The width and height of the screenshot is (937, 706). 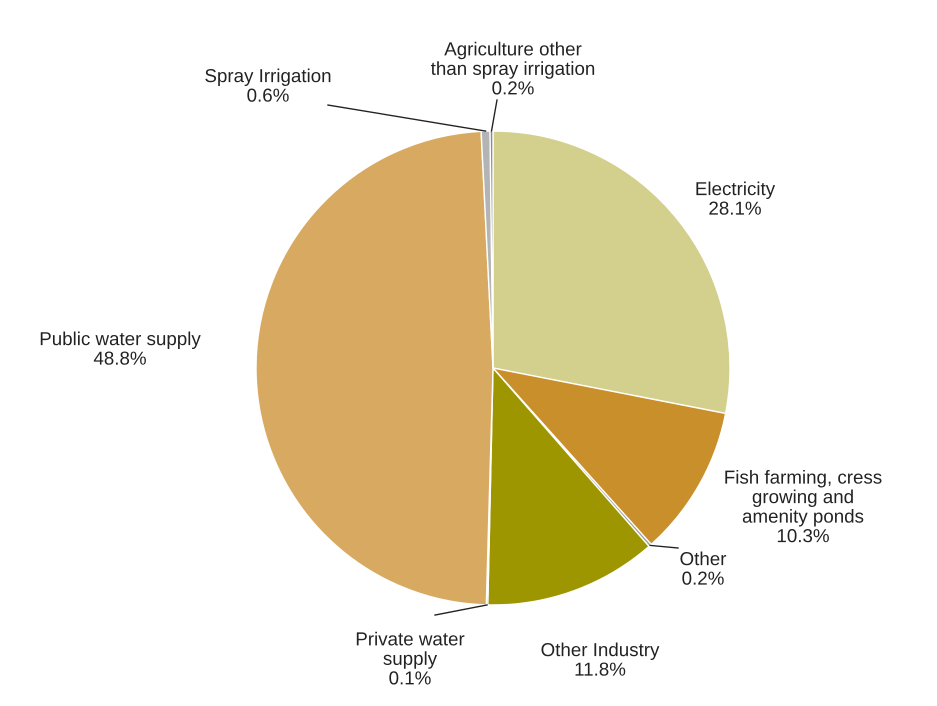 What do you see at coordinates (268, 95) in the screenshot?
I see `data-label: 0.6%` at bounding box center [268, 95].